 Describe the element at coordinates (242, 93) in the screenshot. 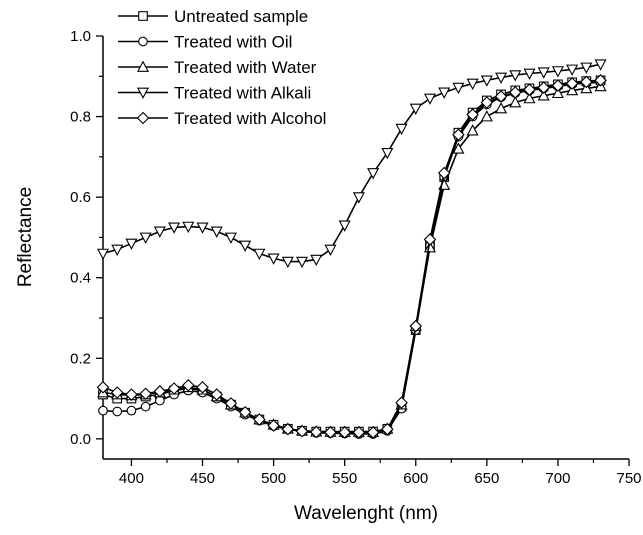

I see `legend-label: Treated with Alkali` at that location.